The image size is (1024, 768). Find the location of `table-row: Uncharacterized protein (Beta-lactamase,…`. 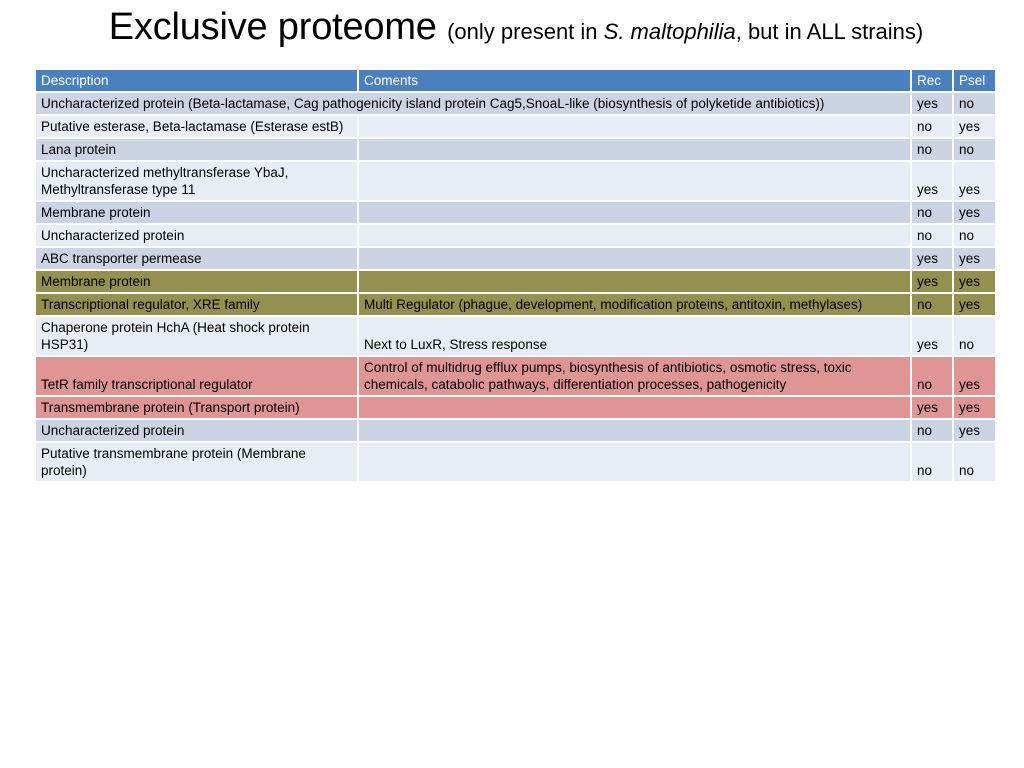

table-row: Uncharacterized protein (Beta-lactamase,… is located at coordinates (515, 104).